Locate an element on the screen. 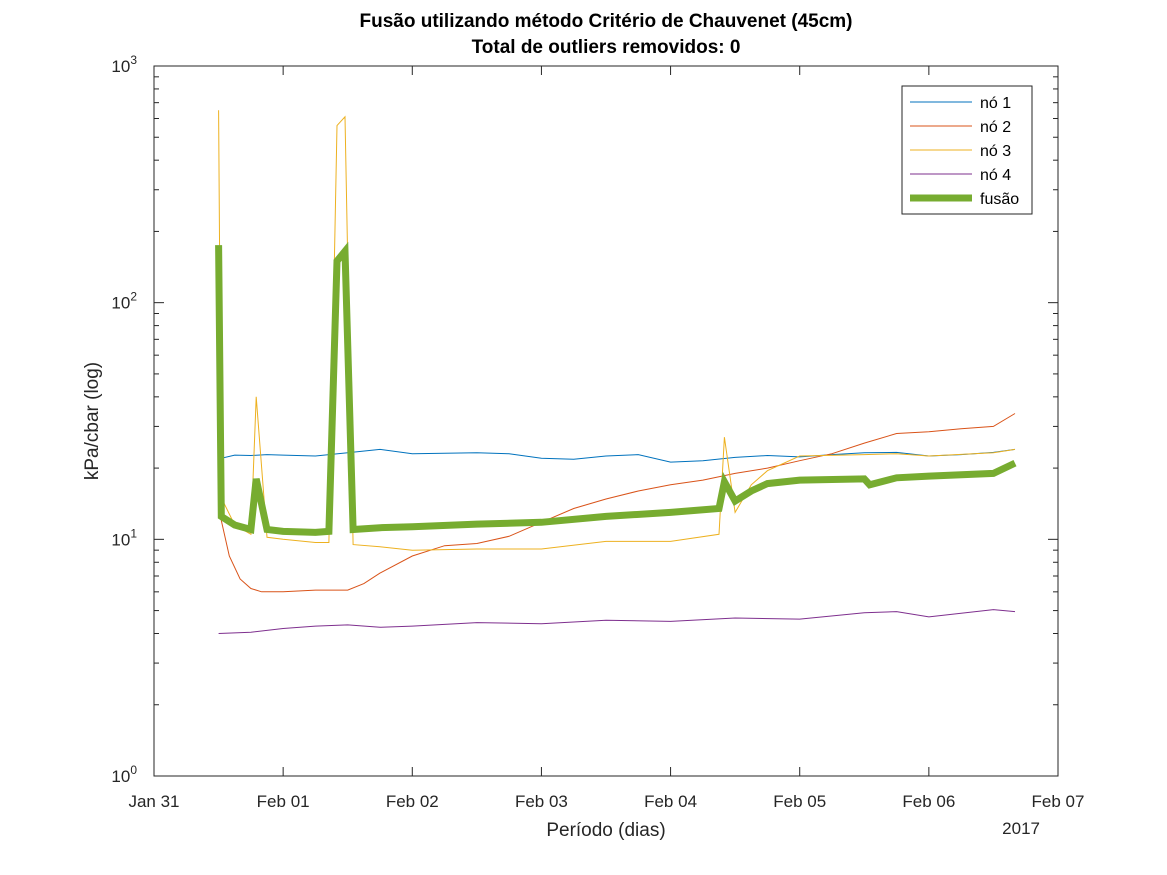  x-tick-label: Feb 01 is located at coordinates (283, 801).